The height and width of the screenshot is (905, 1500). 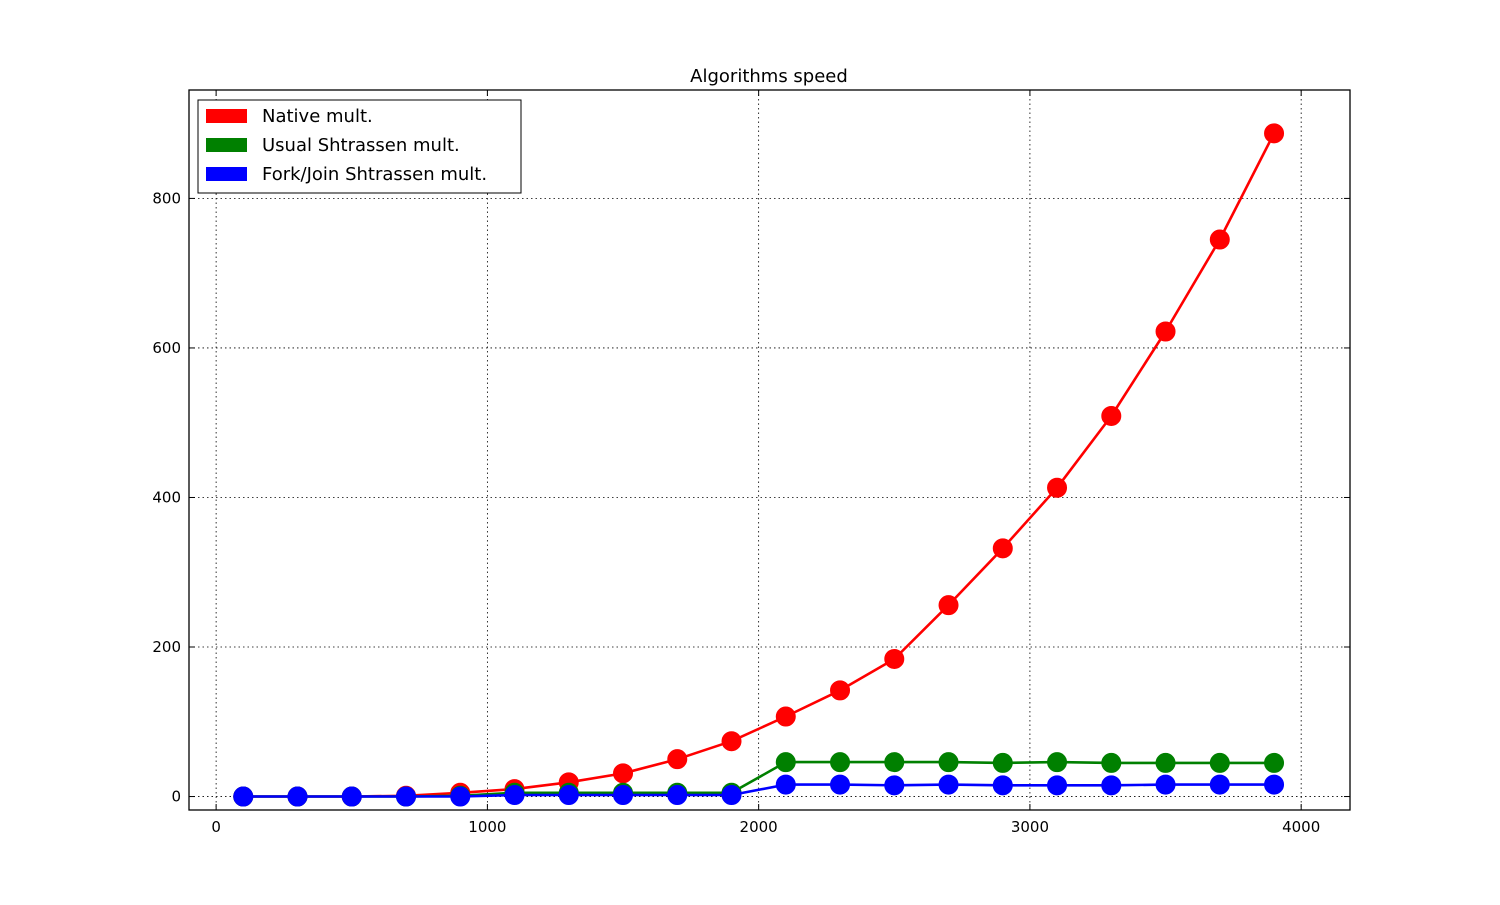 I want to click on legend-label: Fork/Join Shtrassen mult., so click(x=374, y=174).